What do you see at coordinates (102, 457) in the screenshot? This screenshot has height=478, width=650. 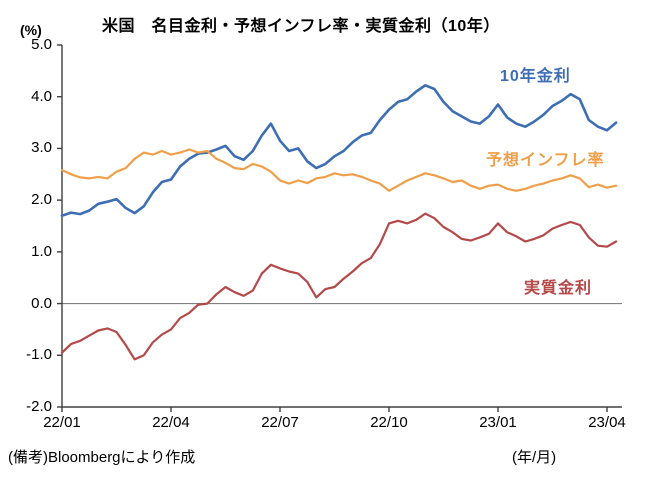 I see `source-note: (備考)Bloombergにより作成` at bounding box center [102, 457].